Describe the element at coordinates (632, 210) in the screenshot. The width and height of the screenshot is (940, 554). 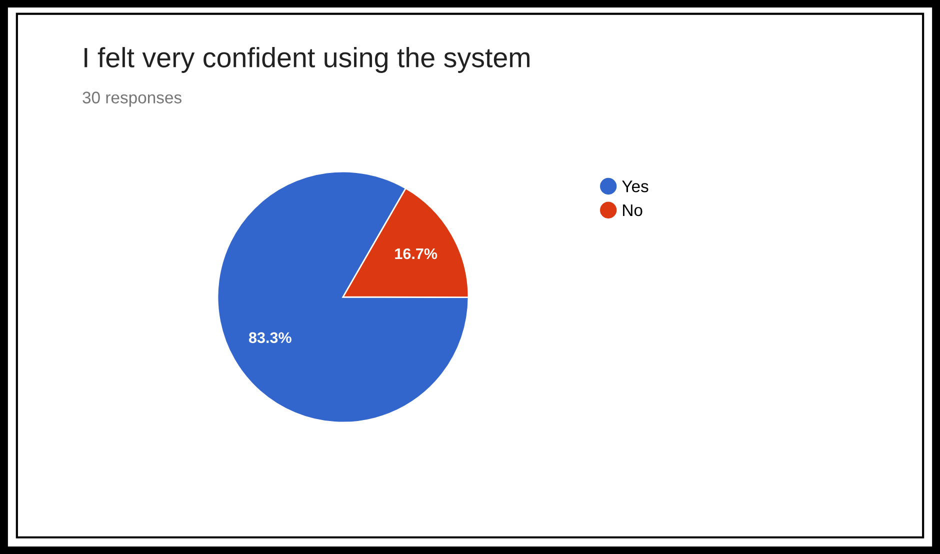
I see `legend-label: No` at that location.